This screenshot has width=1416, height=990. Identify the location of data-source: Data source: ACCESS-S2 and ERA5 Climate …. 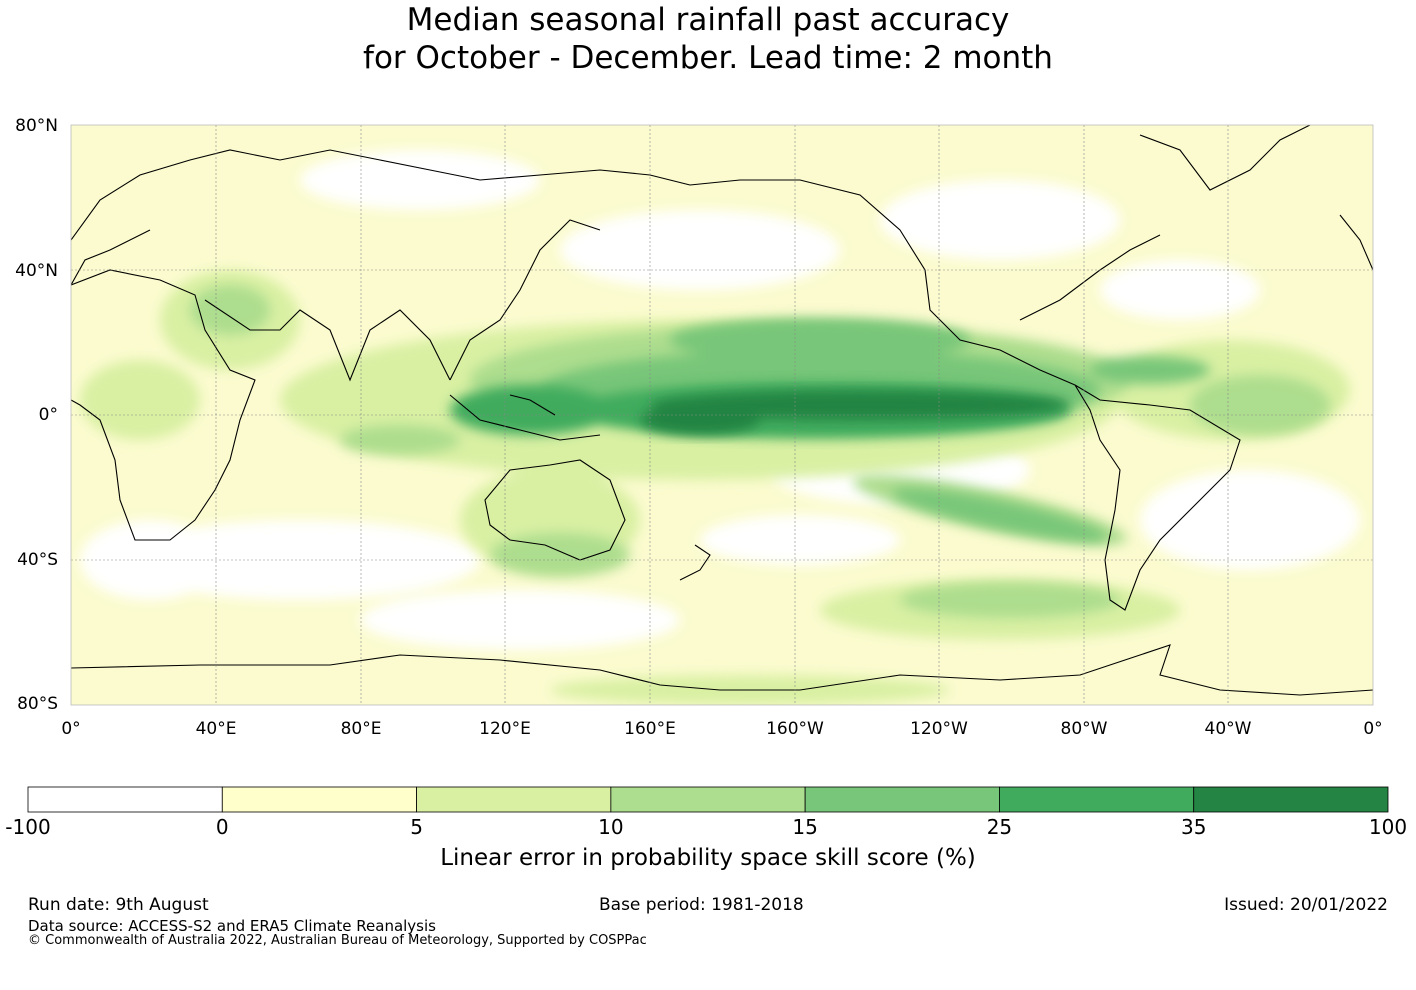
(232, 926).